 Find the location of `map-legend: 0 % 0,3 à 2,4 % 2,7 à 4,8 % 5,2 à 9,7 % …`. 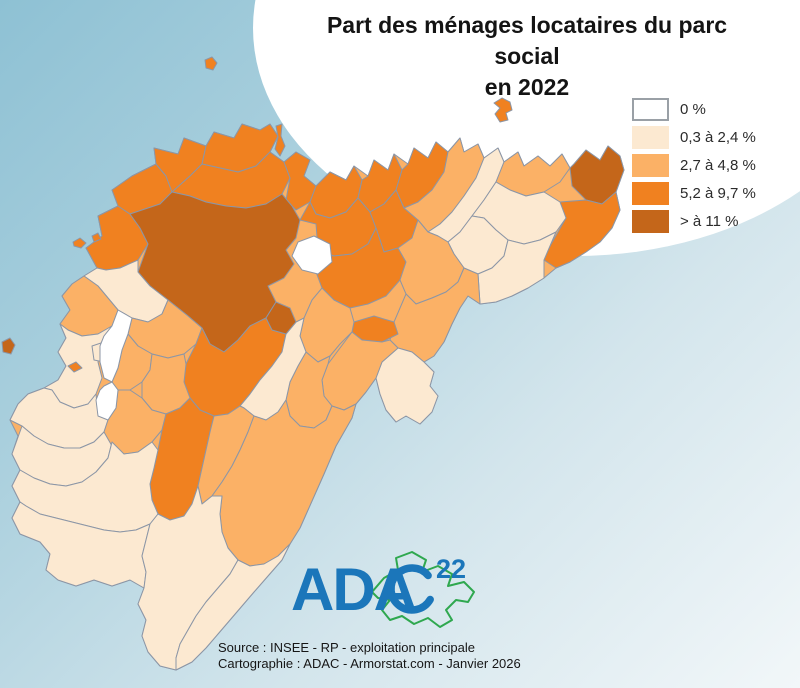

map-legend: 0 % 0,3 à 2,4 % 2,7 à 4,8 % 5,2 à 9,7 % … is located at coordinates (694, 168).